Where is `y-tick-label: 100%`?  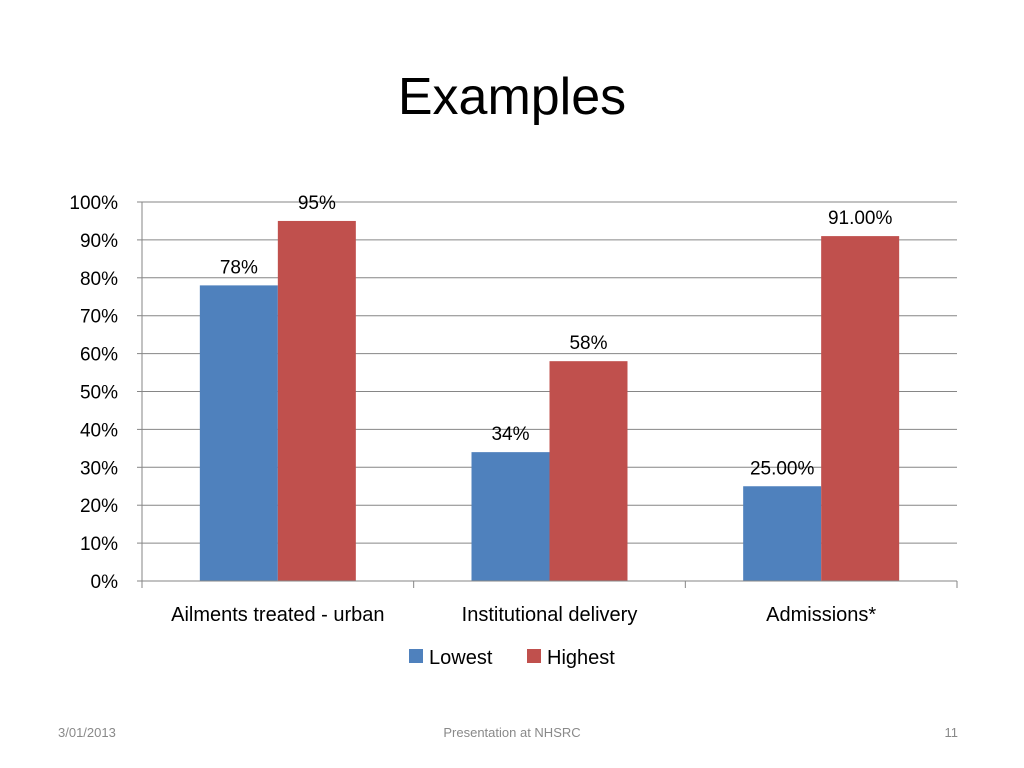 y-tick-label: 100% is located at coordinates (93, 203).